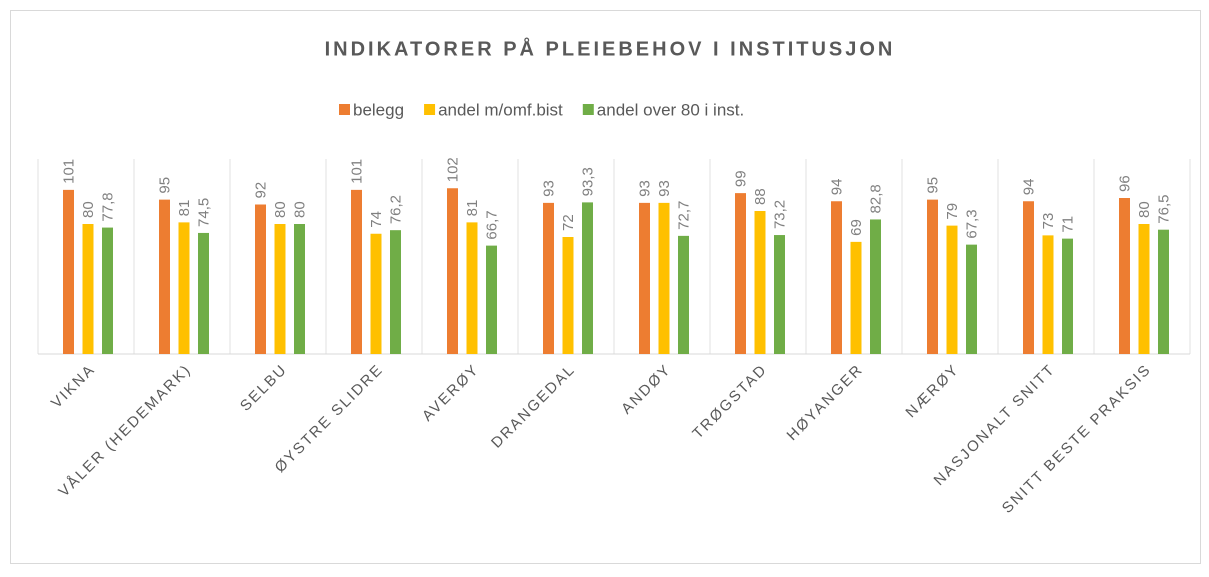 Image resolution: width=1209 pixels, height=577 pixels. What do you see at coordinates (741, 178) in the screenshot?
I see `data-label: 99` at bounding box center [741, 178].